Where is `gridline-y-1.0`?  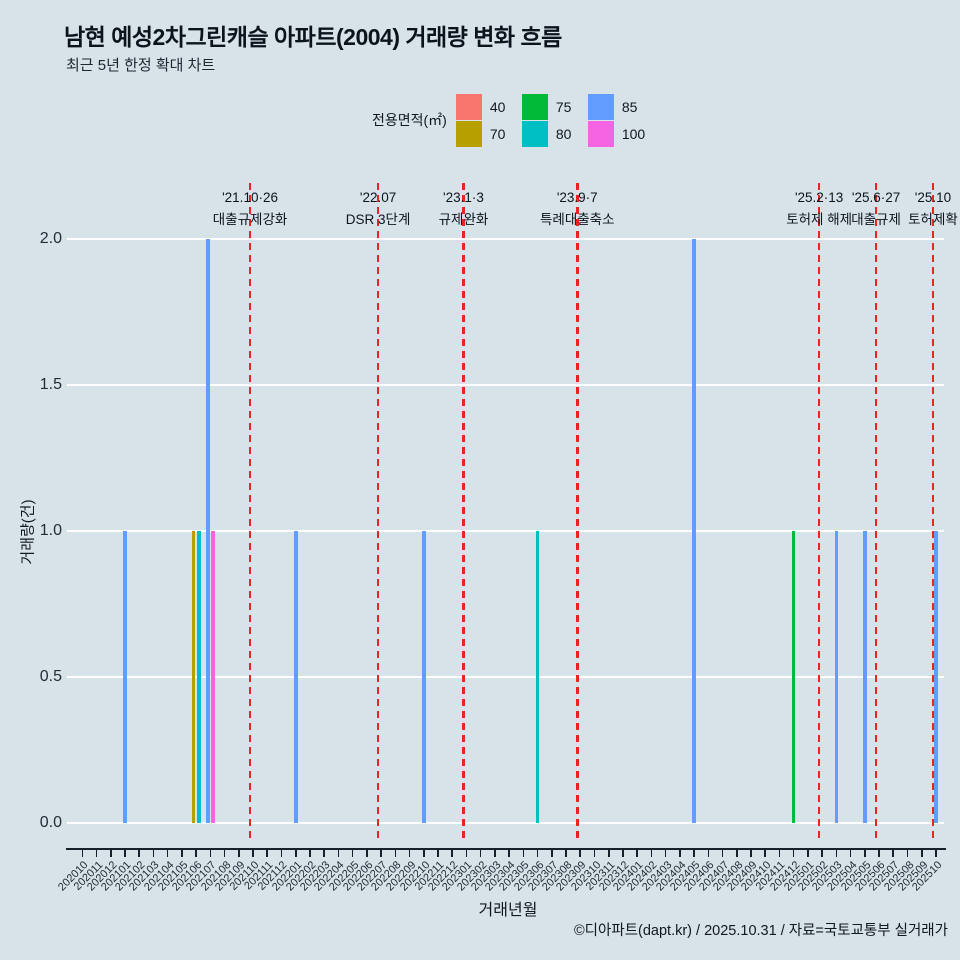
gridline-y-1.0 is located at coordinates (505, 531).